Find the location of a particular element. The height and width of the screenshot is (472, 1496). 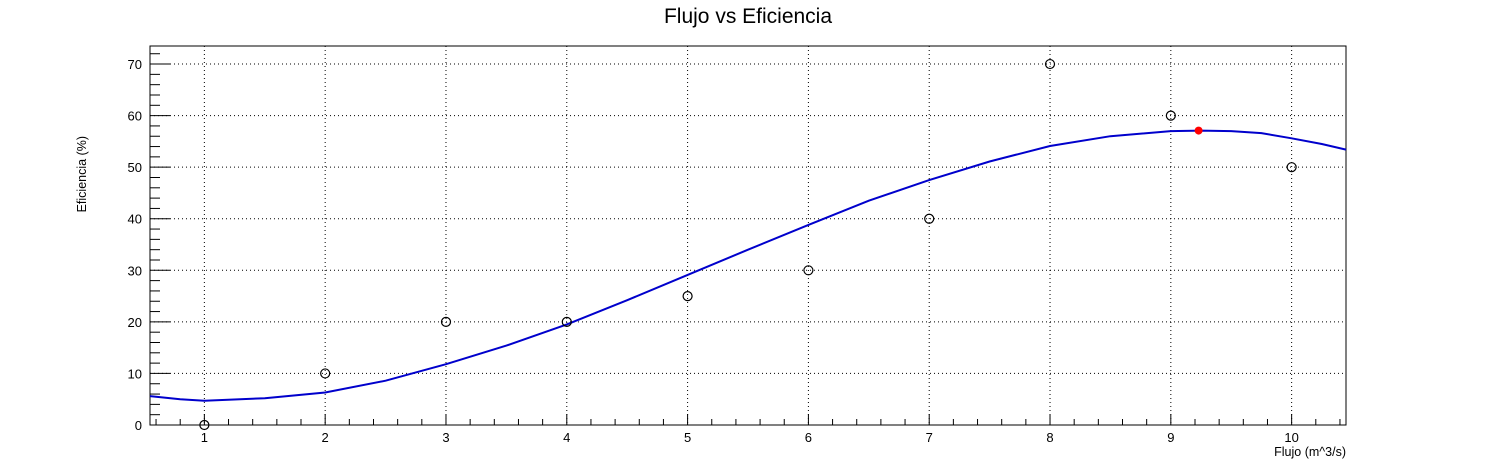

x-tick-label: 8 is located at coordinates (1049, 437).